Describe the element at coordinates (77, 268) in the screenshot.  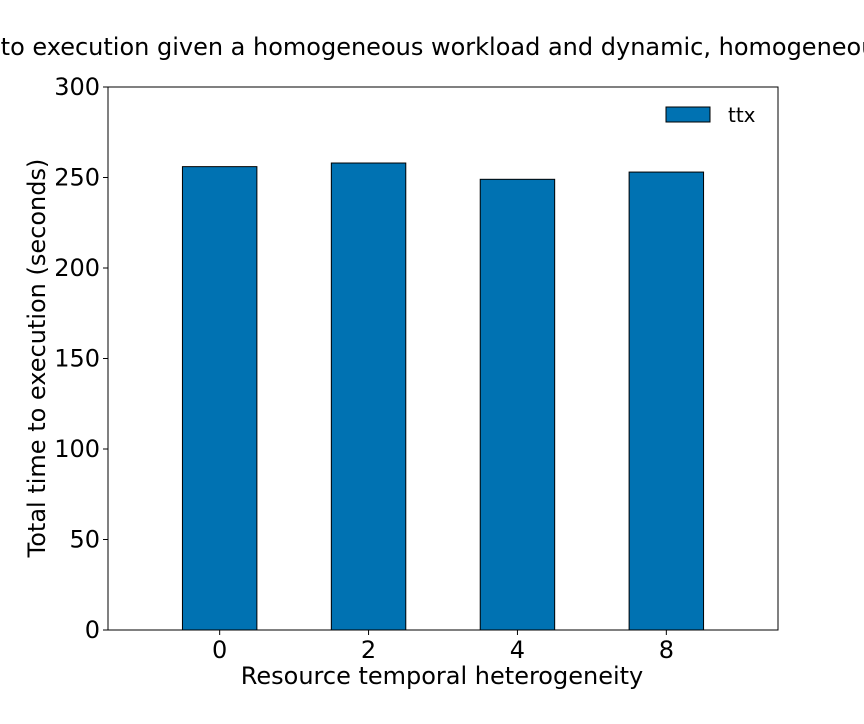
I see `y-tick-label-200: 200` at that location.